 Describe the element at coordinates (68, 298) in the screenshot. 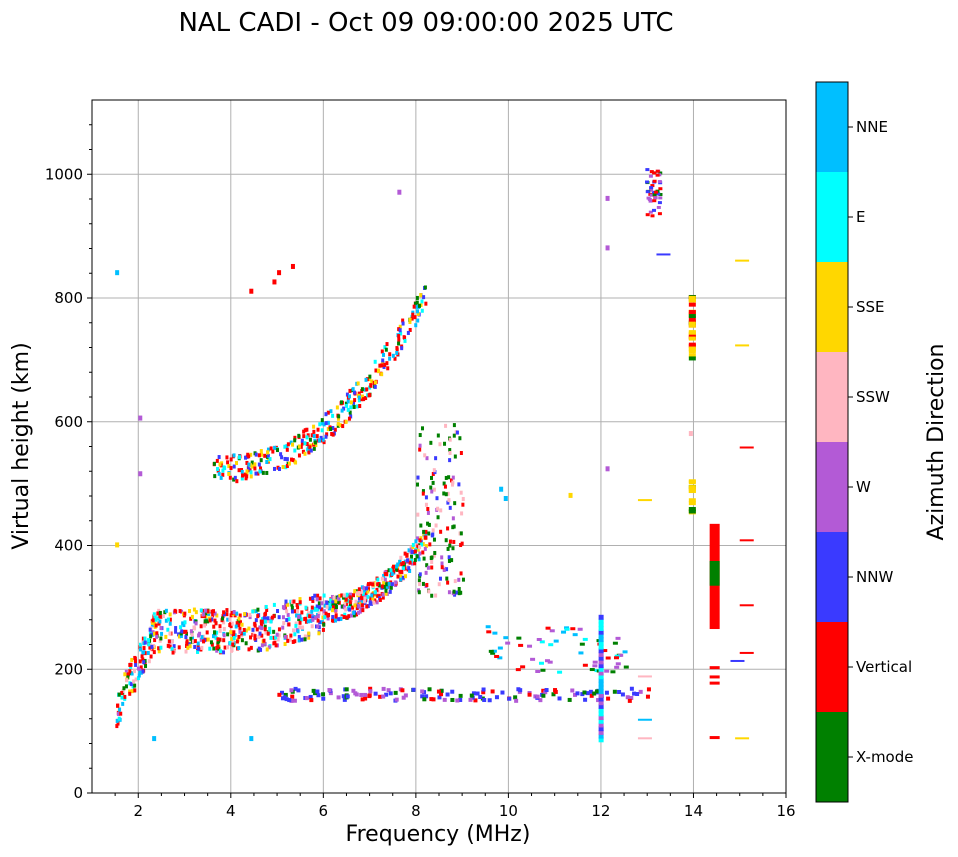

I see `y-tick-label: 800` at that location.